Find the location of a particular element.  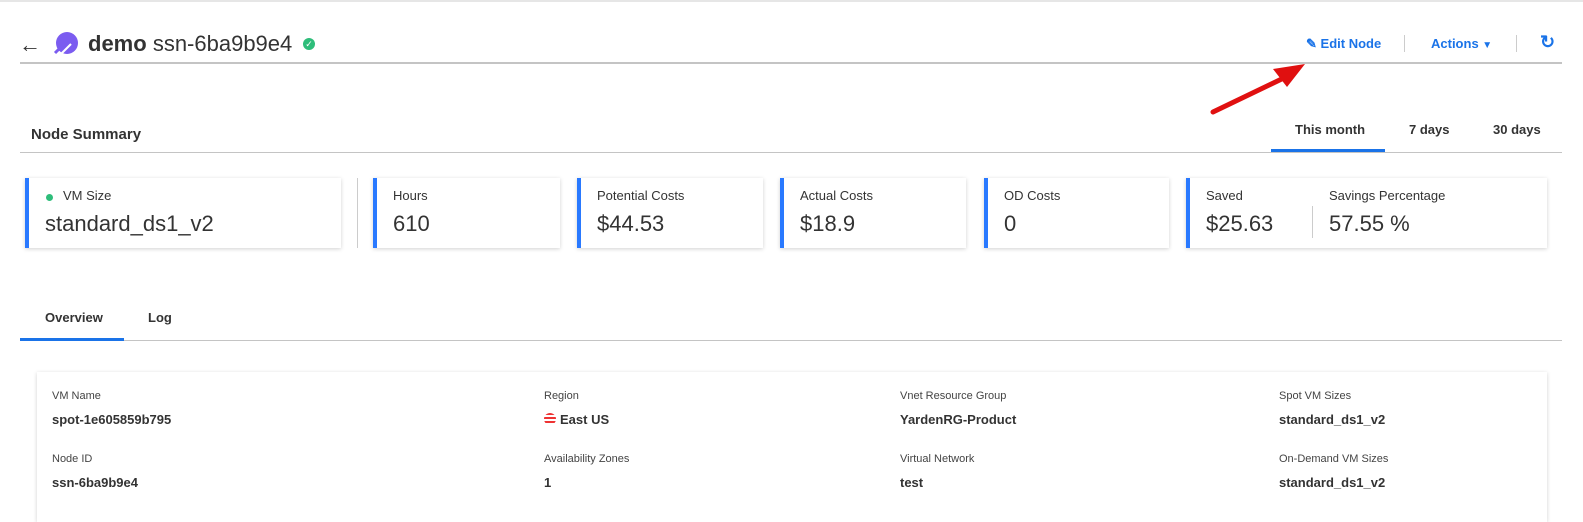

card-savings: Saved $25.63 Savings Percentage 57.55 % is located at coordinates (1366, 213).